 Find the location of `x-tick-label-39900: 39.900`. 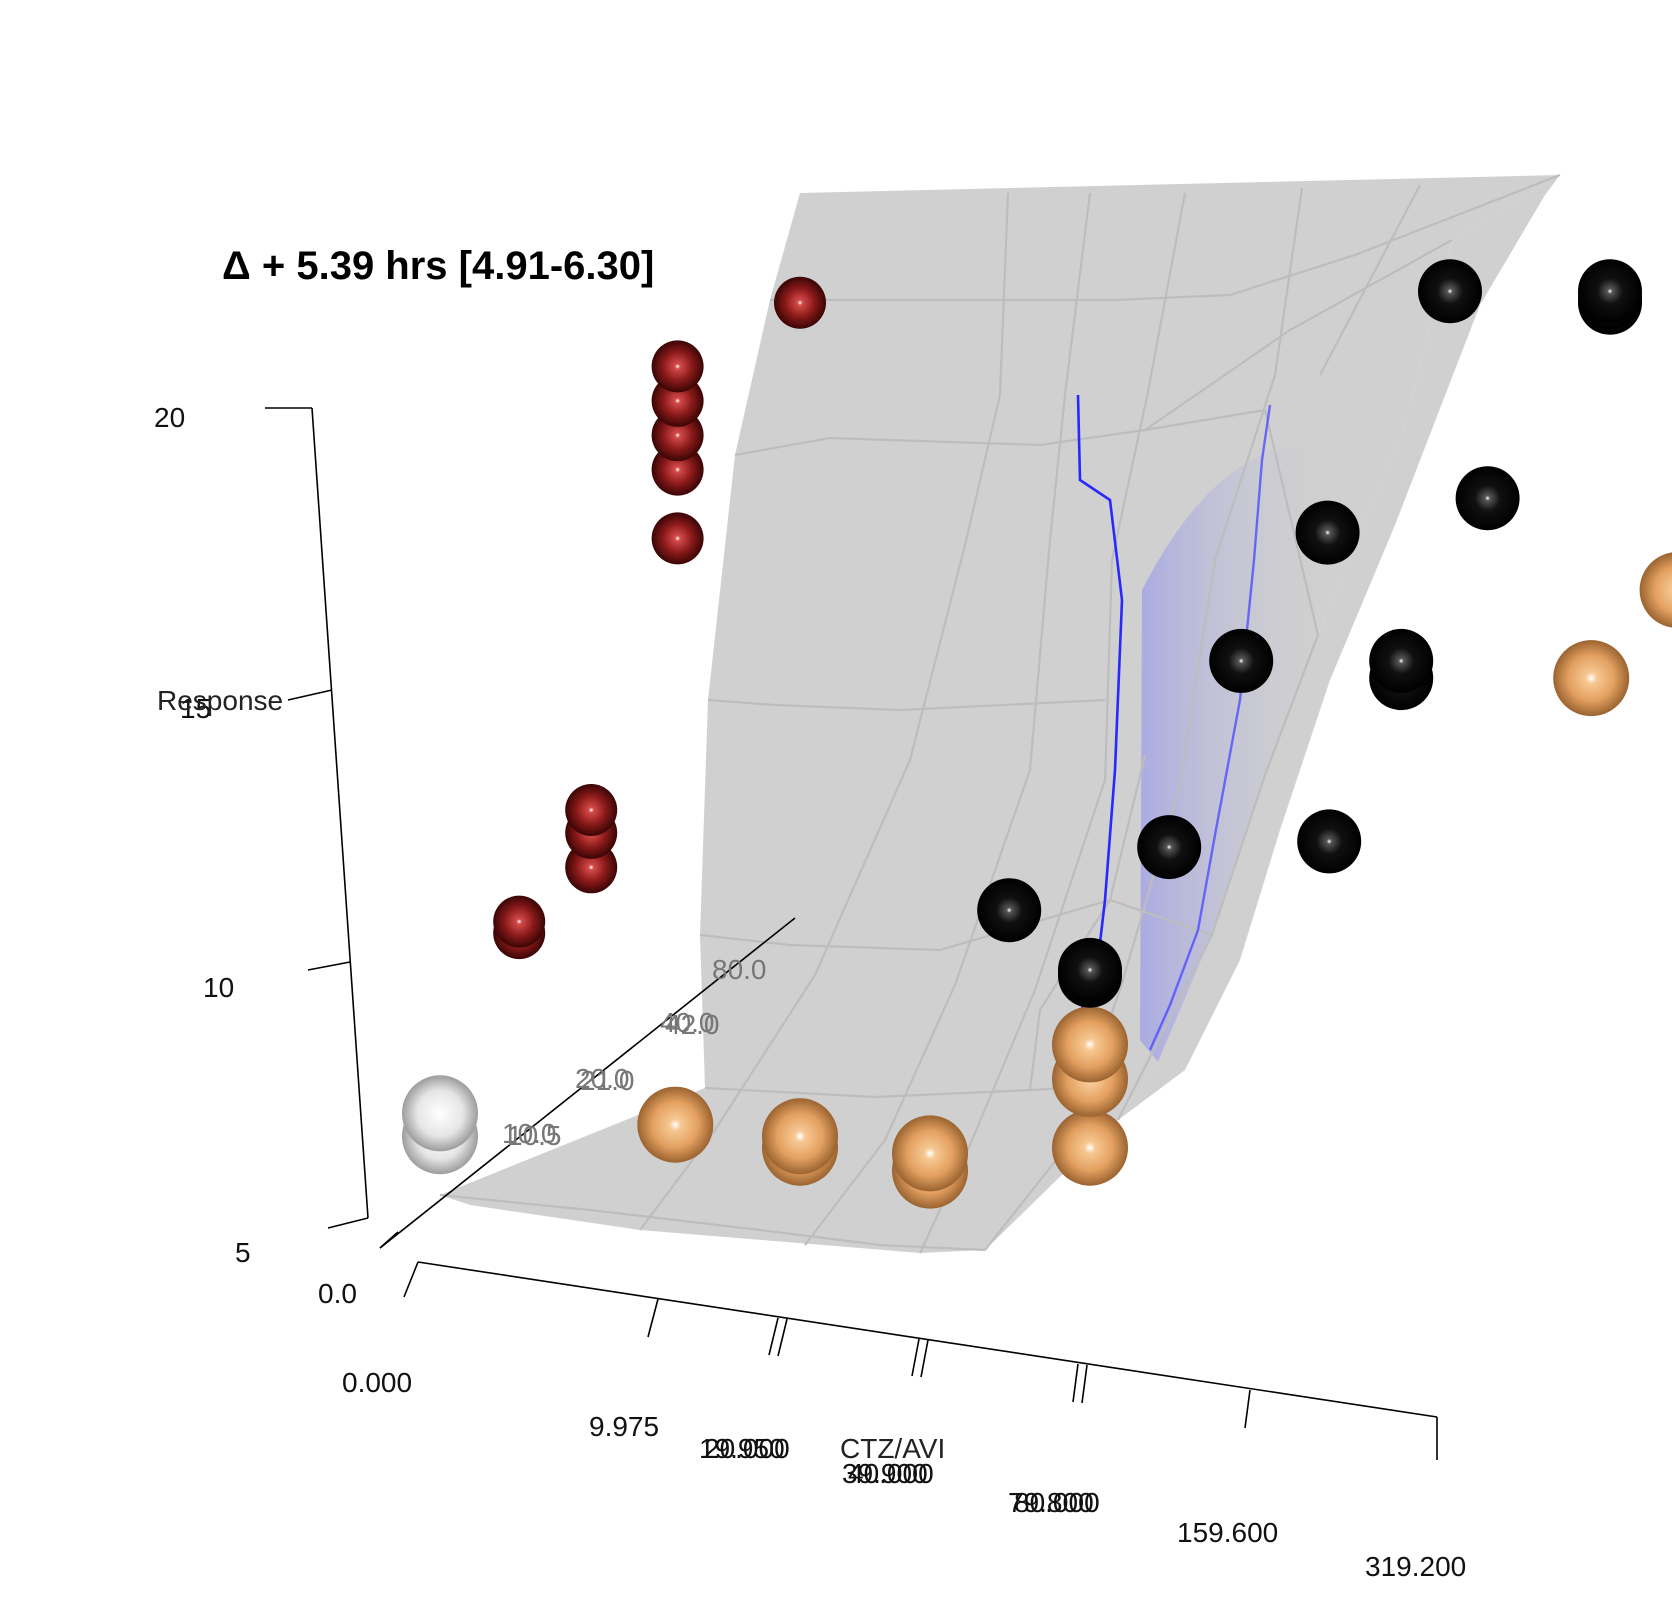

x-tick-label-39900: 39.900 is located at coordinates (885, 1473).